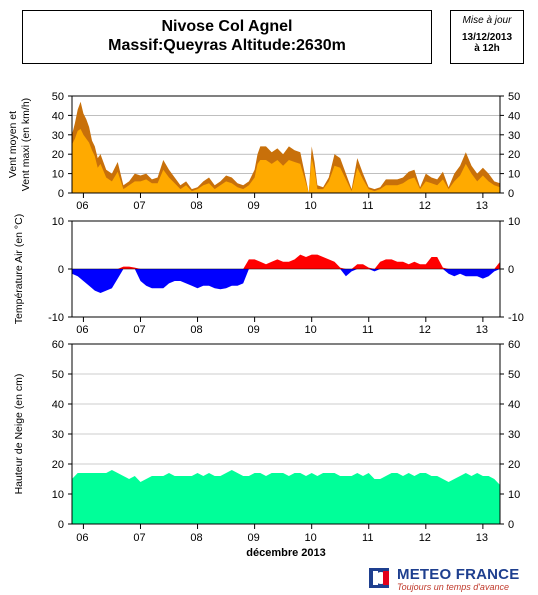 This screenshot has width=538, height=595. I want to click on temp-xtick-label: 08, so click(196, 330).